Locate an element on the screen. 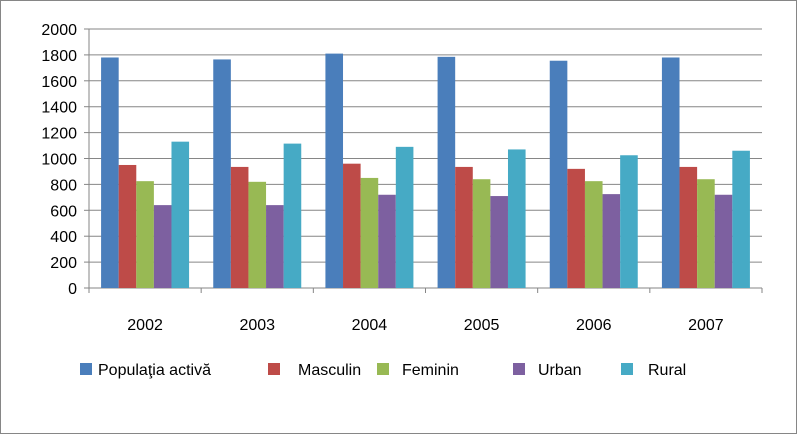 The image size is (797, 434). x-tick-label: 2006 is located at coordinates (594, 325).